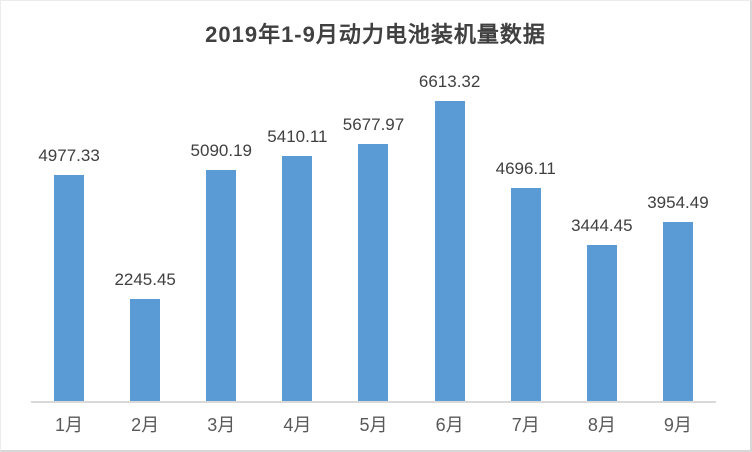 This screenshot has width=752, height=452. What do you see at coordinates (373, 124) in the screenshot?
I see `bar-value-label: 5677.97` at bounding box center [373, 124].